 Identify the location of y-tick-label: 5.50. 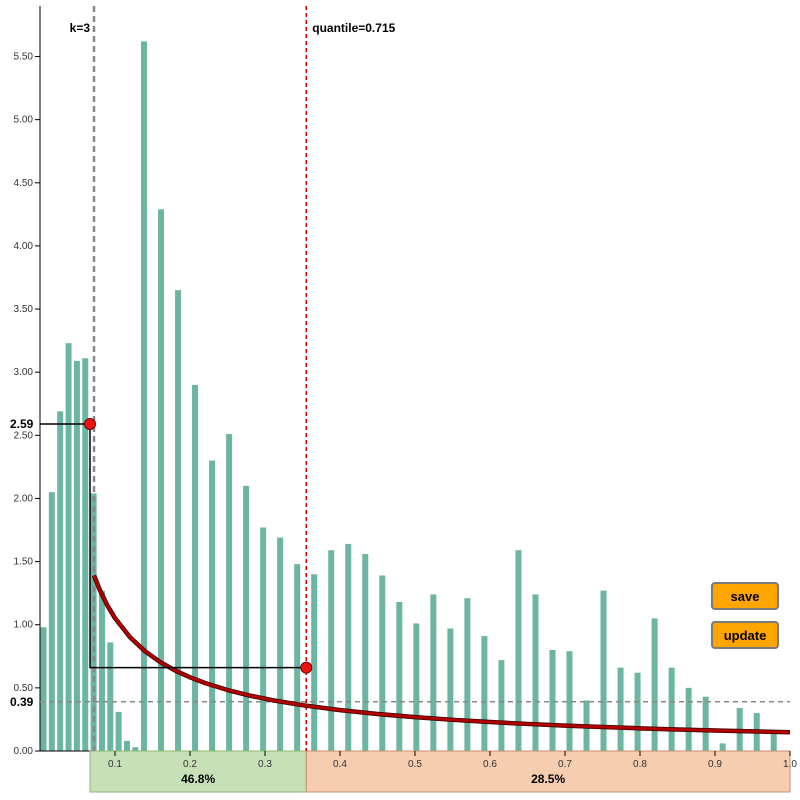
(24, 57).